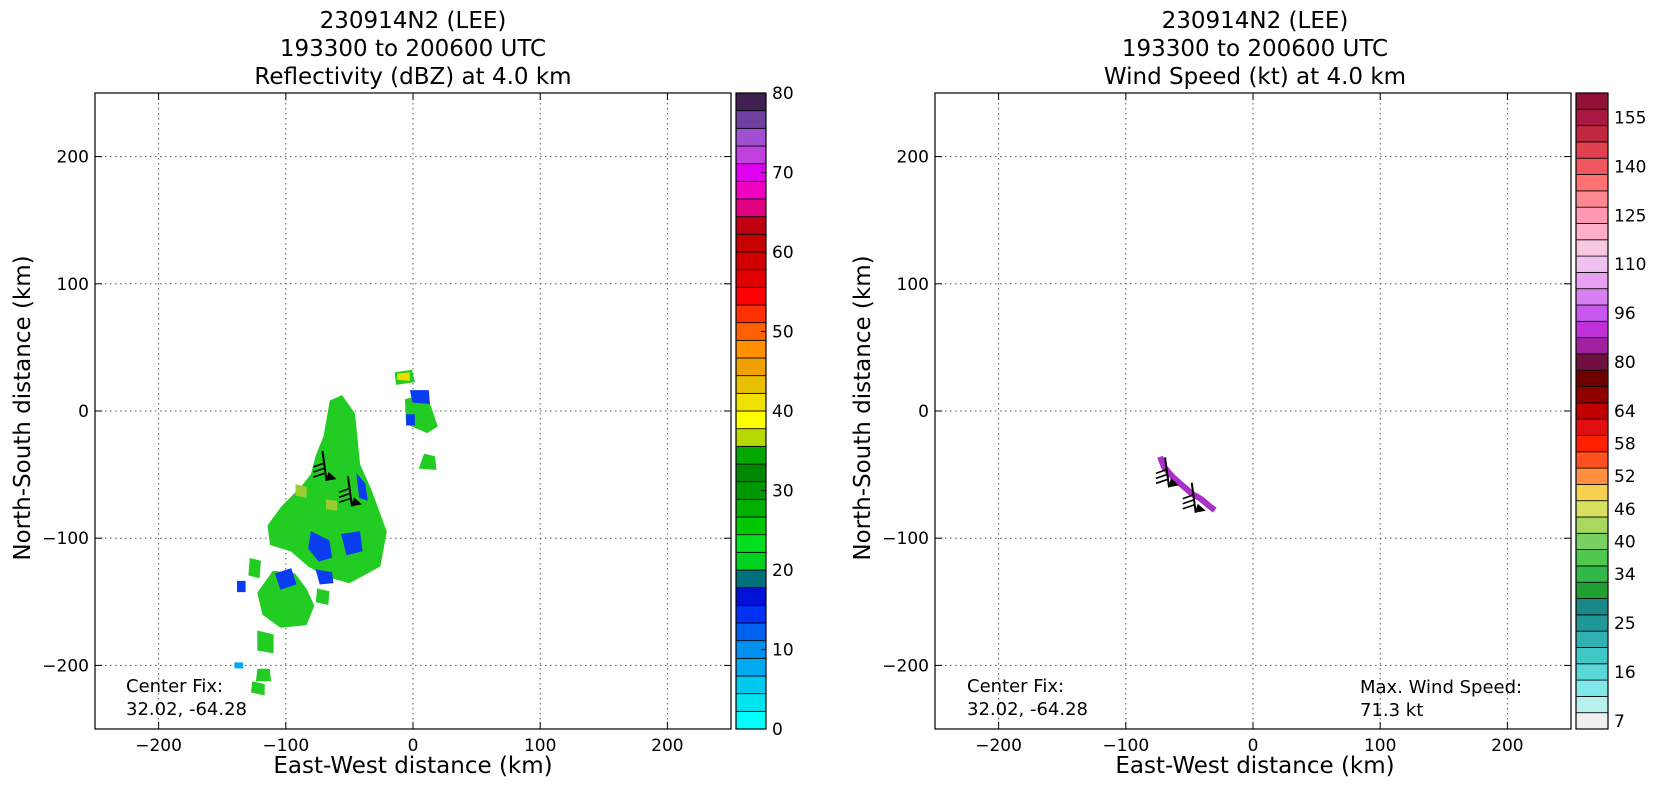 Image resolution: width=1655 pixels, height=787 pixels. I want to click on reflectivity-y-tick-label-0: −200, so click(65, 666).